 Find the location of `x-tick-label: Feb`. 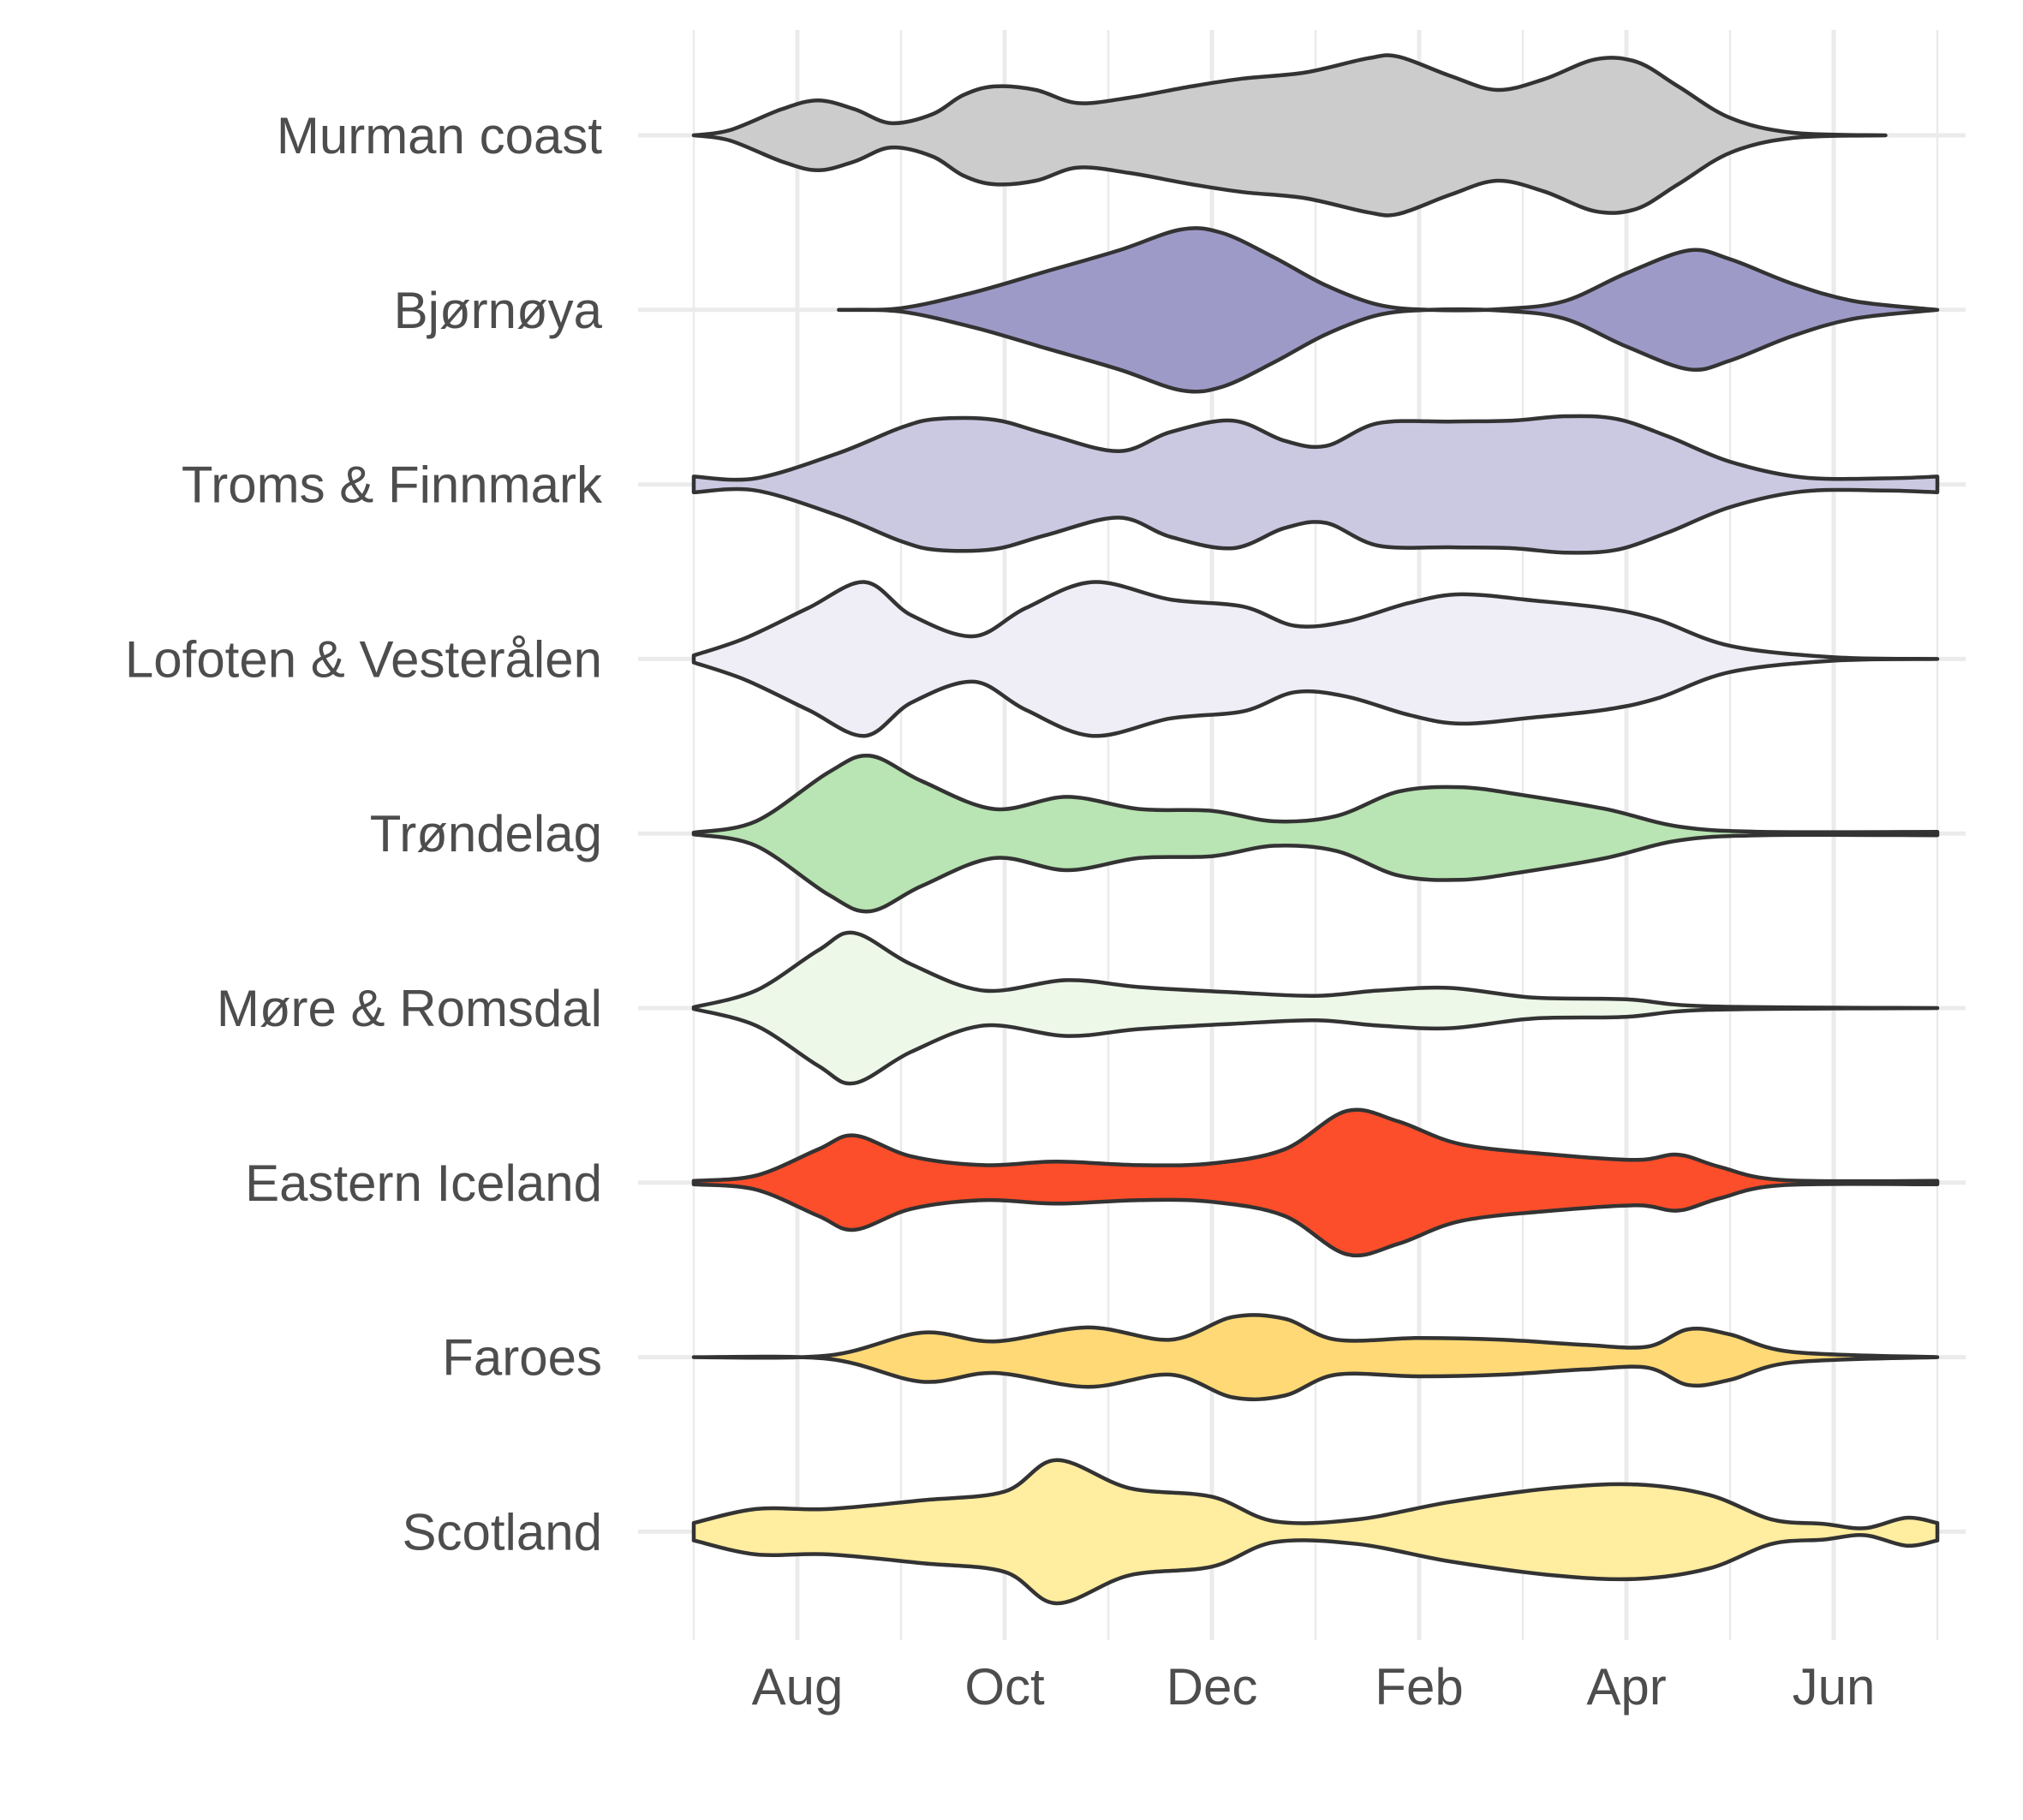

x-tick-label: Feb is located at coordinates (1419, 1687).